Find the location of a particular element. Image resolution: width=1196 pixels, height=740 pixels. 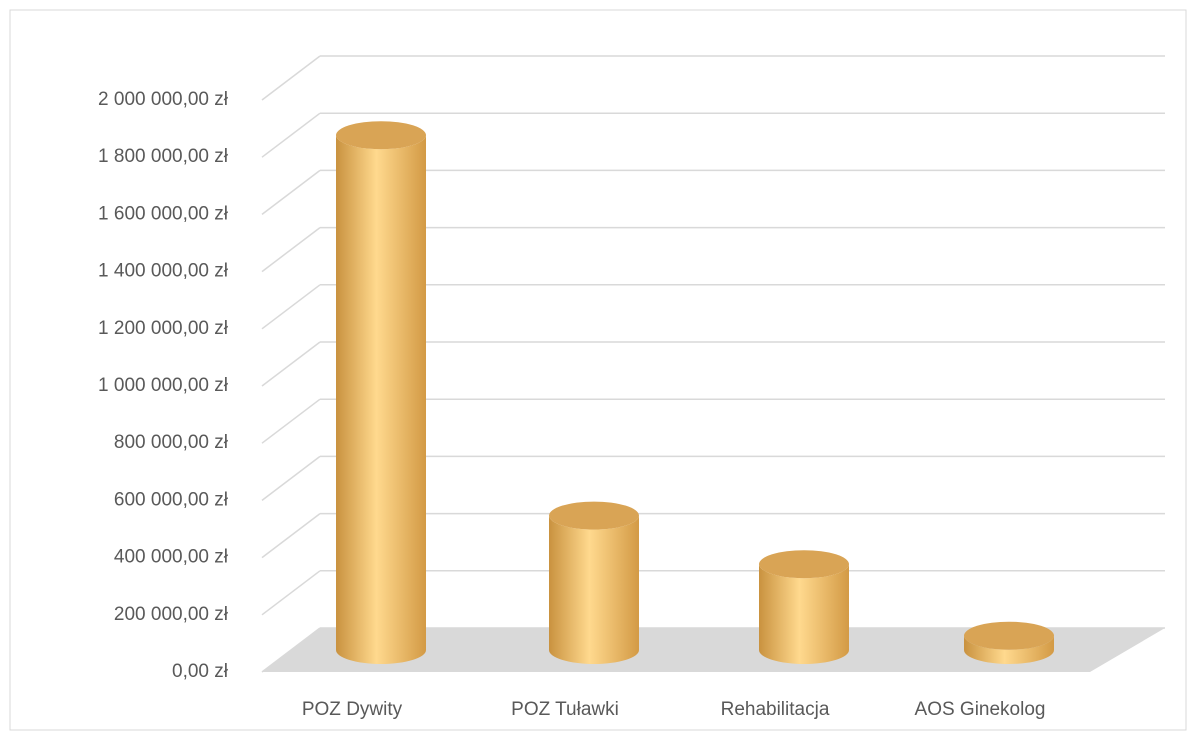

floor is located at coordinates (713, 650).